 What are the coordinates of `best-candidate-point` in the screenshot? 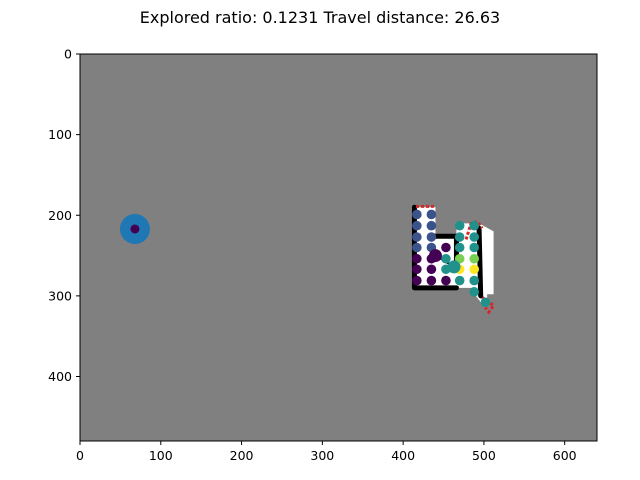 It's located at (454, 267).